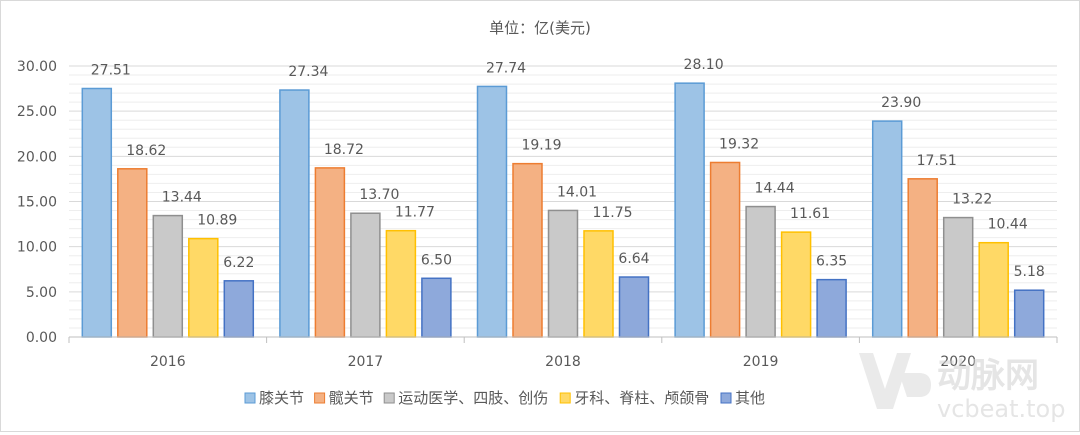 The height and width of the screenshot is (435, 1080). What do you see at coordinates (506, 68) in the screenshot?
I see `data-label: 27.74` at bounding box center [506, 68].